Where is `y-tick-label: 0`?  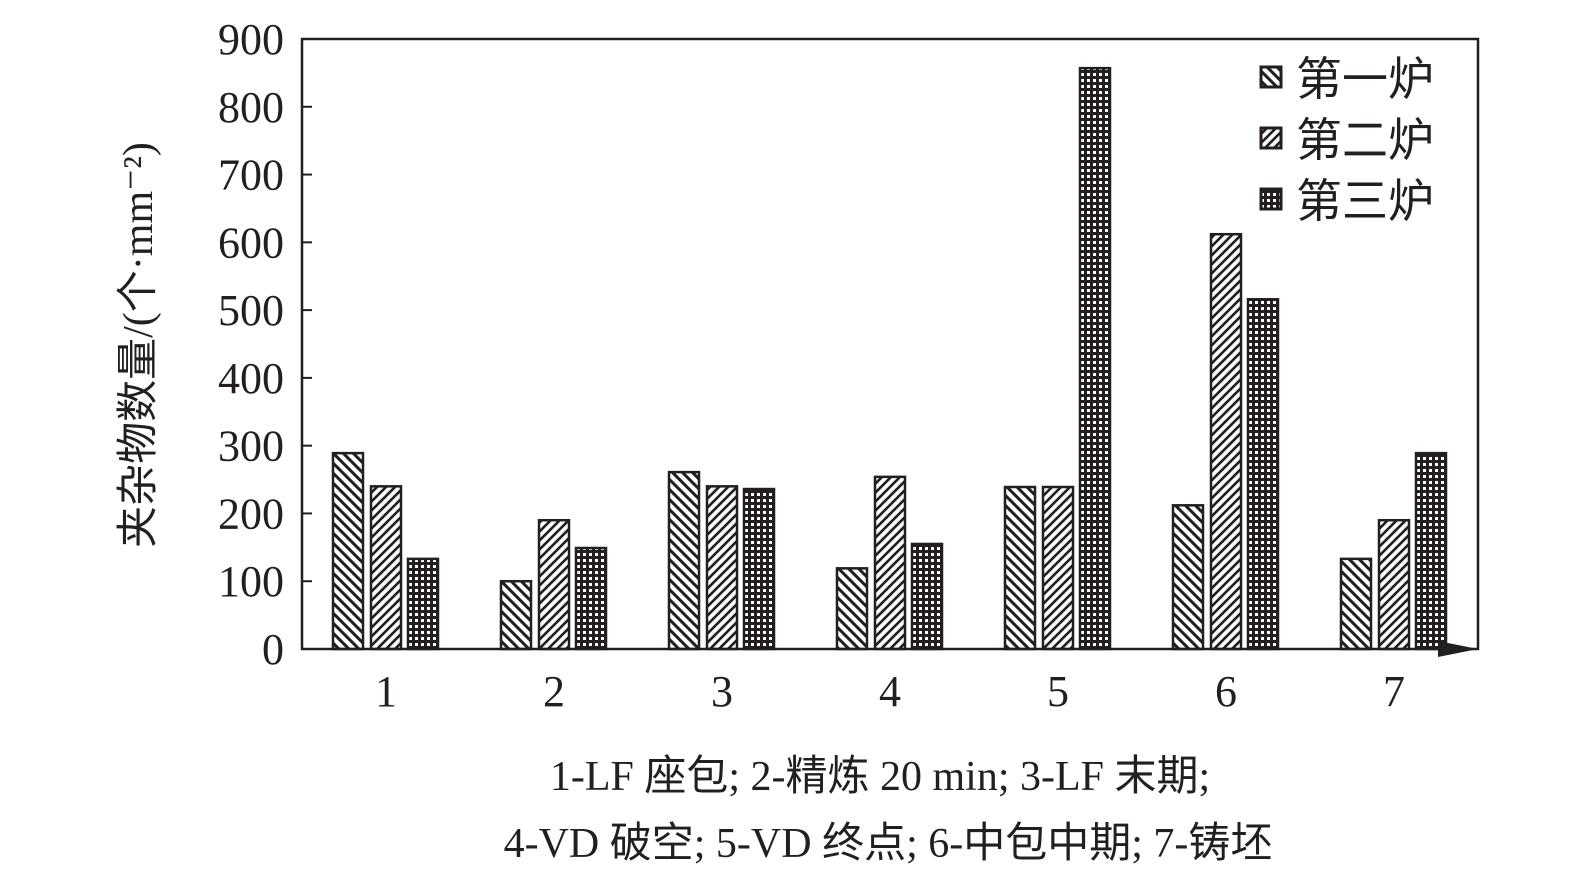
y-tick-label: 0 is located at coordinates (273, 649).